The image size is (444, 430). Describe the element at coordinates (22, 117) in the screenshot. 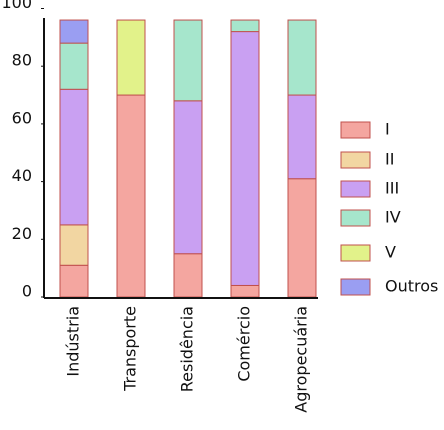

I see `y-tick-label: 60` at that location.